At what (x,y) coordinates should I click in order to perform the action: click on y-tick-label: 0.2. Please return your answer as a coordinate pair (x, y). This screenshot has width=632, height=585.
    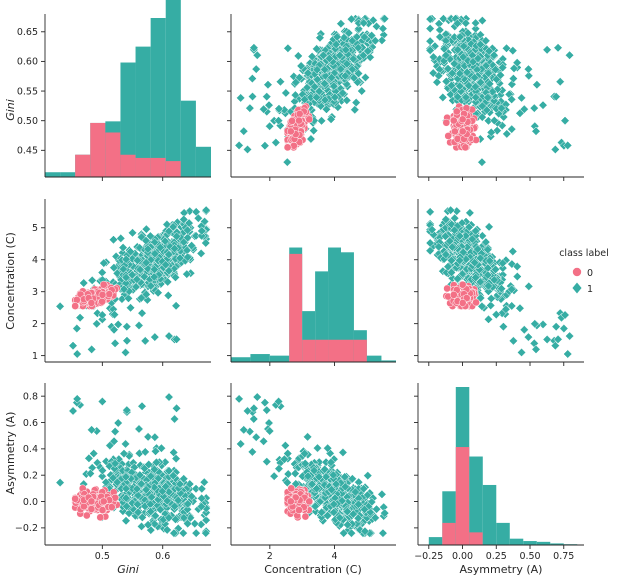
    Looking at the image, I should click on (30, 475).